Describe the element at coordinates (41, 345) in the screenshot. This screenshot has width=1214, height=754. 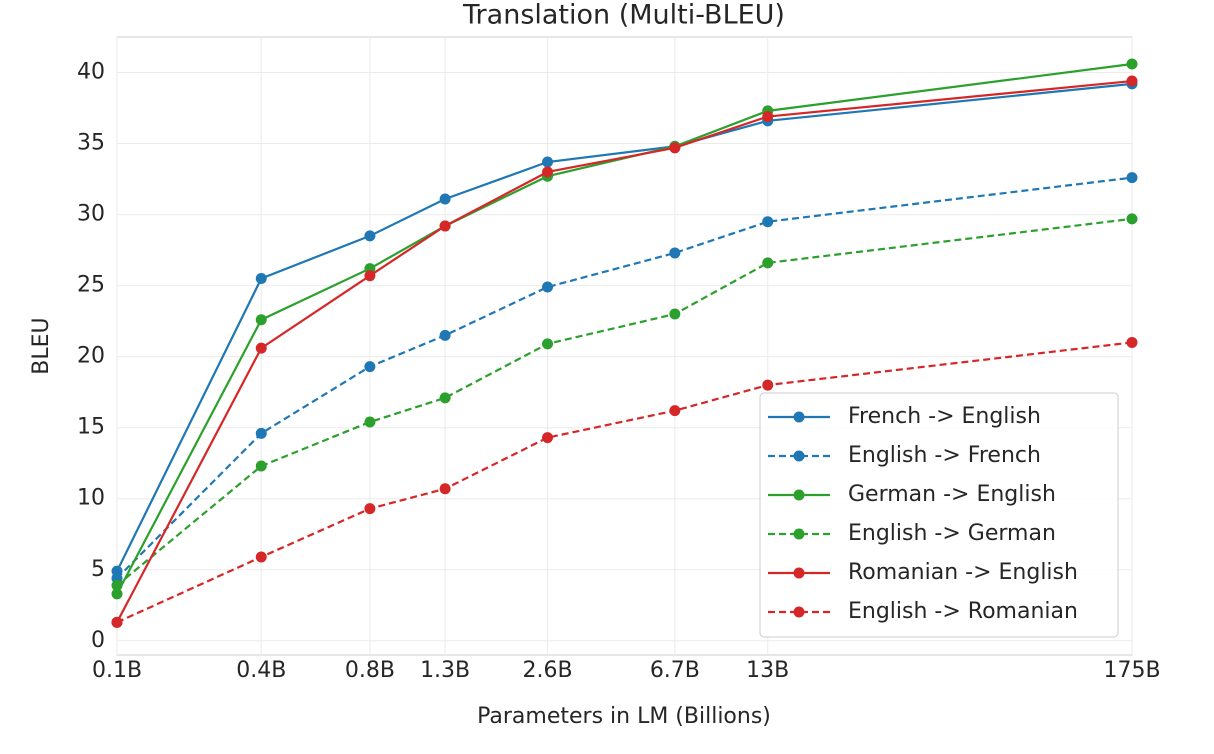
I see `y-axis-label: BLEU` at that location.